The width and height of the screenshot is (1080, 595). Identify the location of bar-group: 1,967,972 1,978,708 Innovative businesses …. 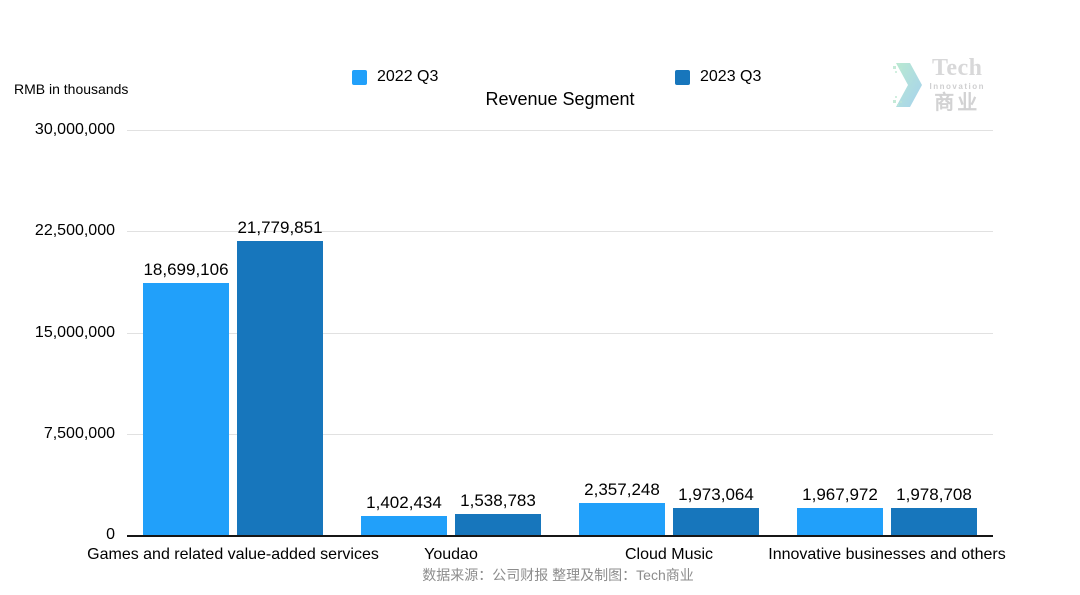
(886, 524).